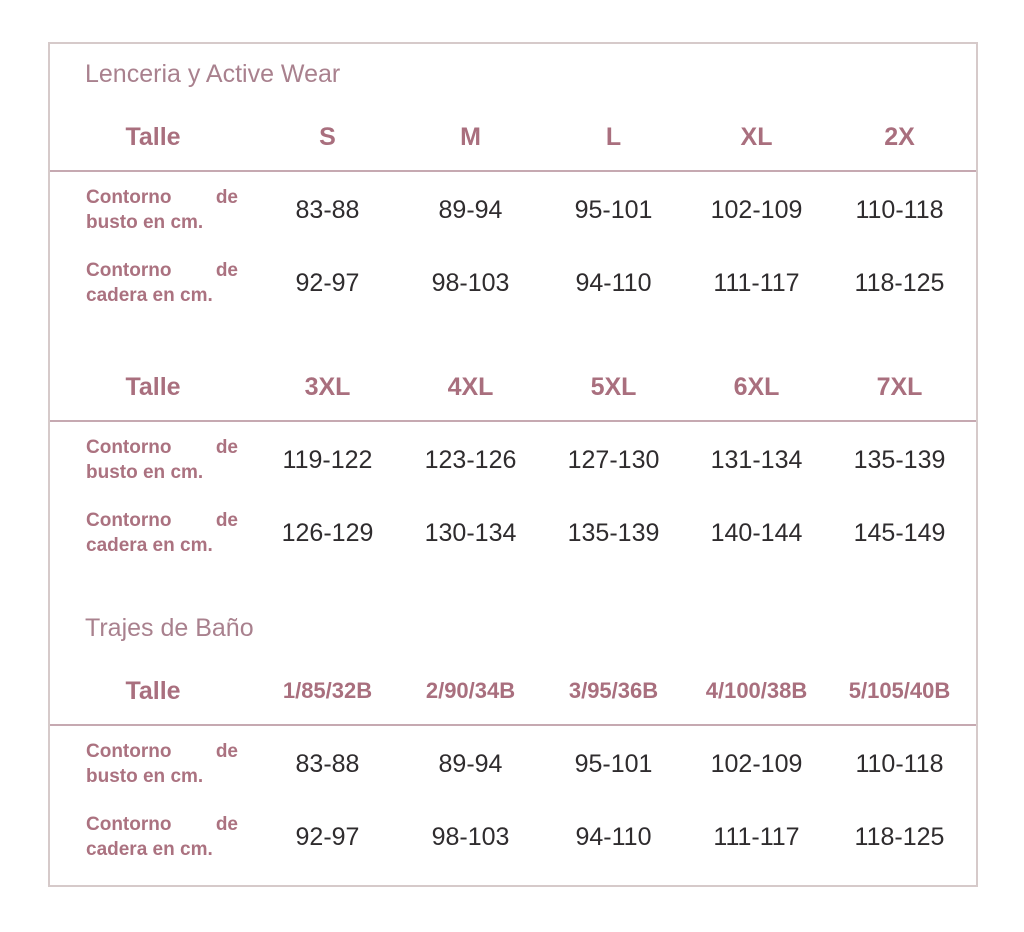 The image size is (1024, 932). I want to click on column-header-size-1-85-32b: 1/85/32B, so click(327, 690).